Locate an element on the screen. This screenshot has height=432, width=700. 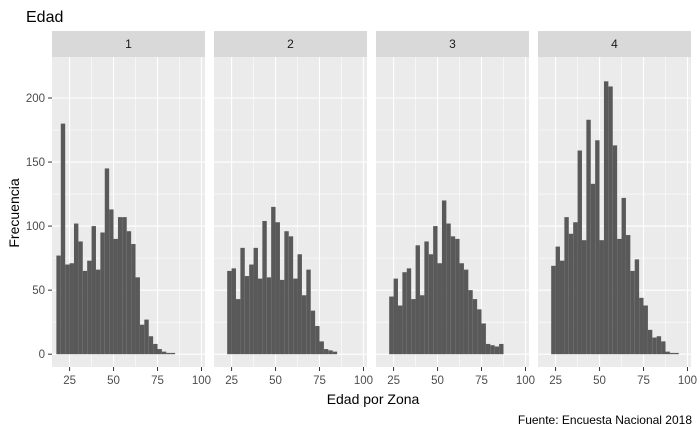
y-tick-label: 200 is located at coordinates (35, 99).